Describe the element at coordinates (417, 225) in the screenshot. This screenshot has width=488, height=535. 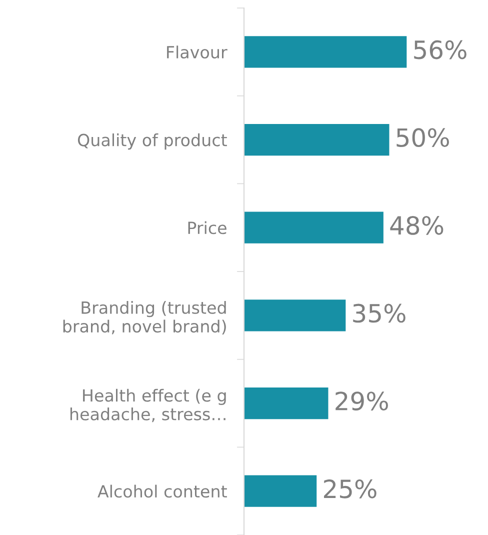
I see `data-label: 48%` at that location.